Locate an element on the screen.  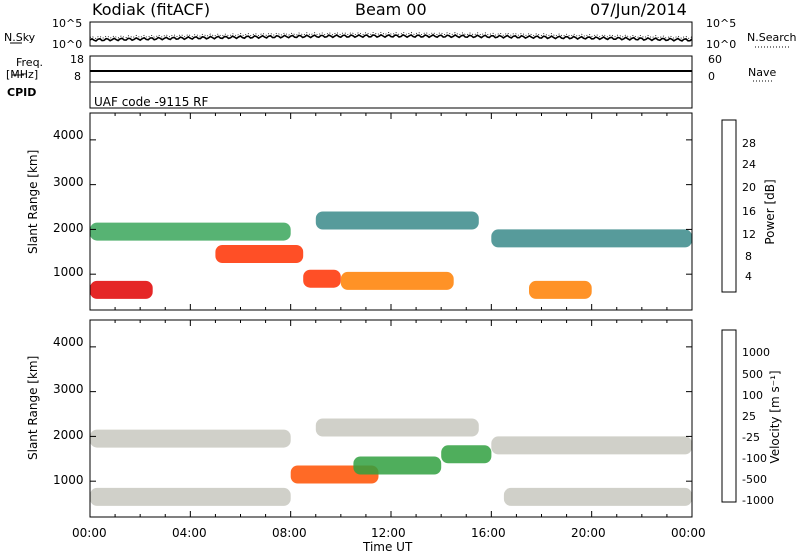
xtick-0000: 00:00 is located at coordinates (89, 533).